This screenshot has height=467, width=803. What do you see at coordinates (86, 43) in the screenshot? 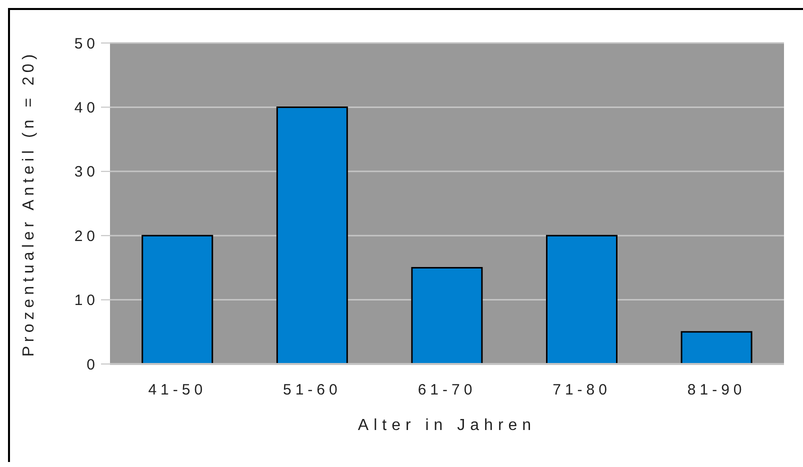
I see `y-tick-label: 50` at bounding box center [86, 43].